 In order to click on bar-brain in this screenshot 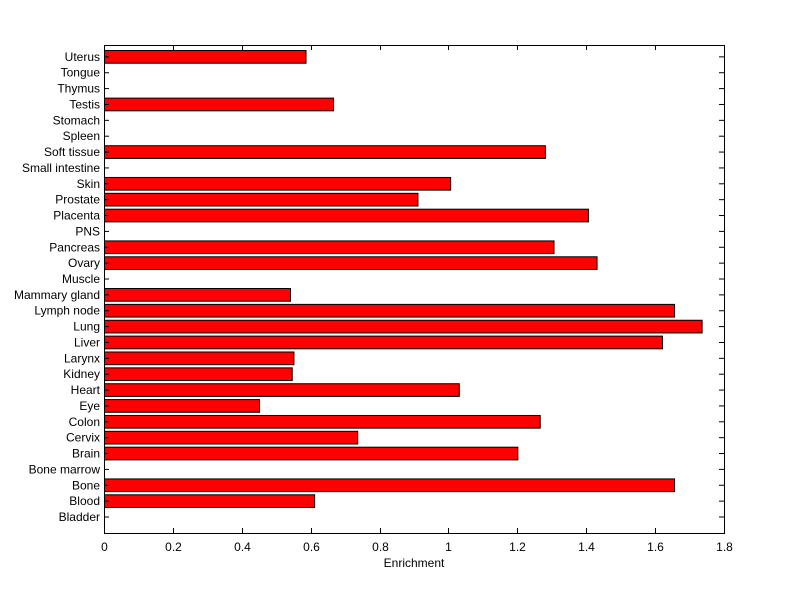, I will do `click(311, 453)`.